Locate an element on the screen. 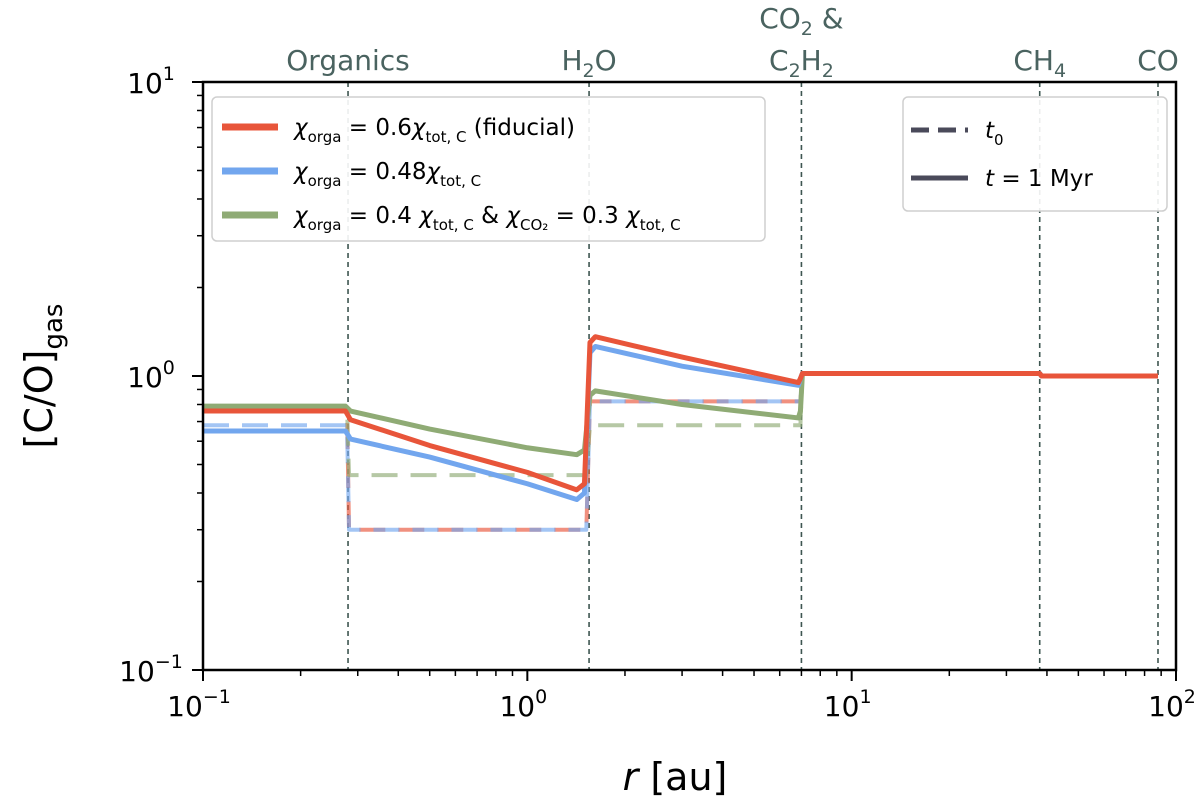  legend-label-chi04: χorga = 0.4 χtot, C & χCO₂ = 0.3 χtot, C is located at coordinates (486, 218).